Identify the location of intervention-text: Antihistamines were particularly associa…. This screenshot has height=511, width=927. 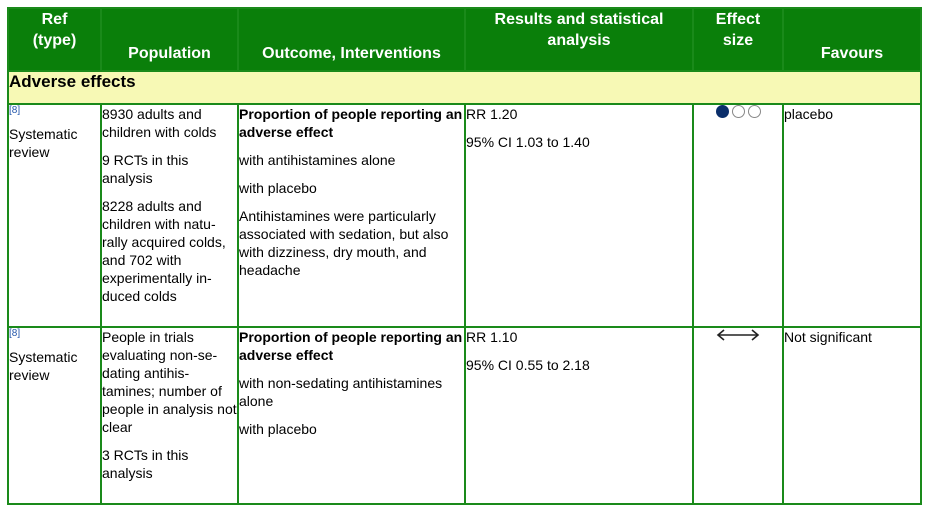
(344, 243).